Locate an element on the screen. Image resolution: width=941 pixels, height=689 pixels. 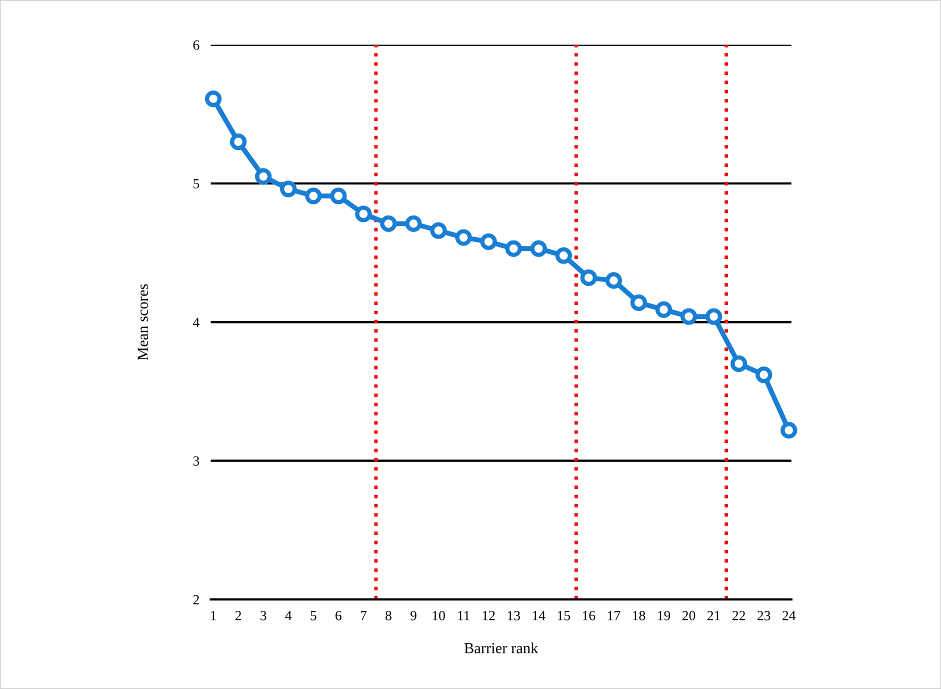
x-axis-title: Barrier rank is located at coordinates (501, 648).